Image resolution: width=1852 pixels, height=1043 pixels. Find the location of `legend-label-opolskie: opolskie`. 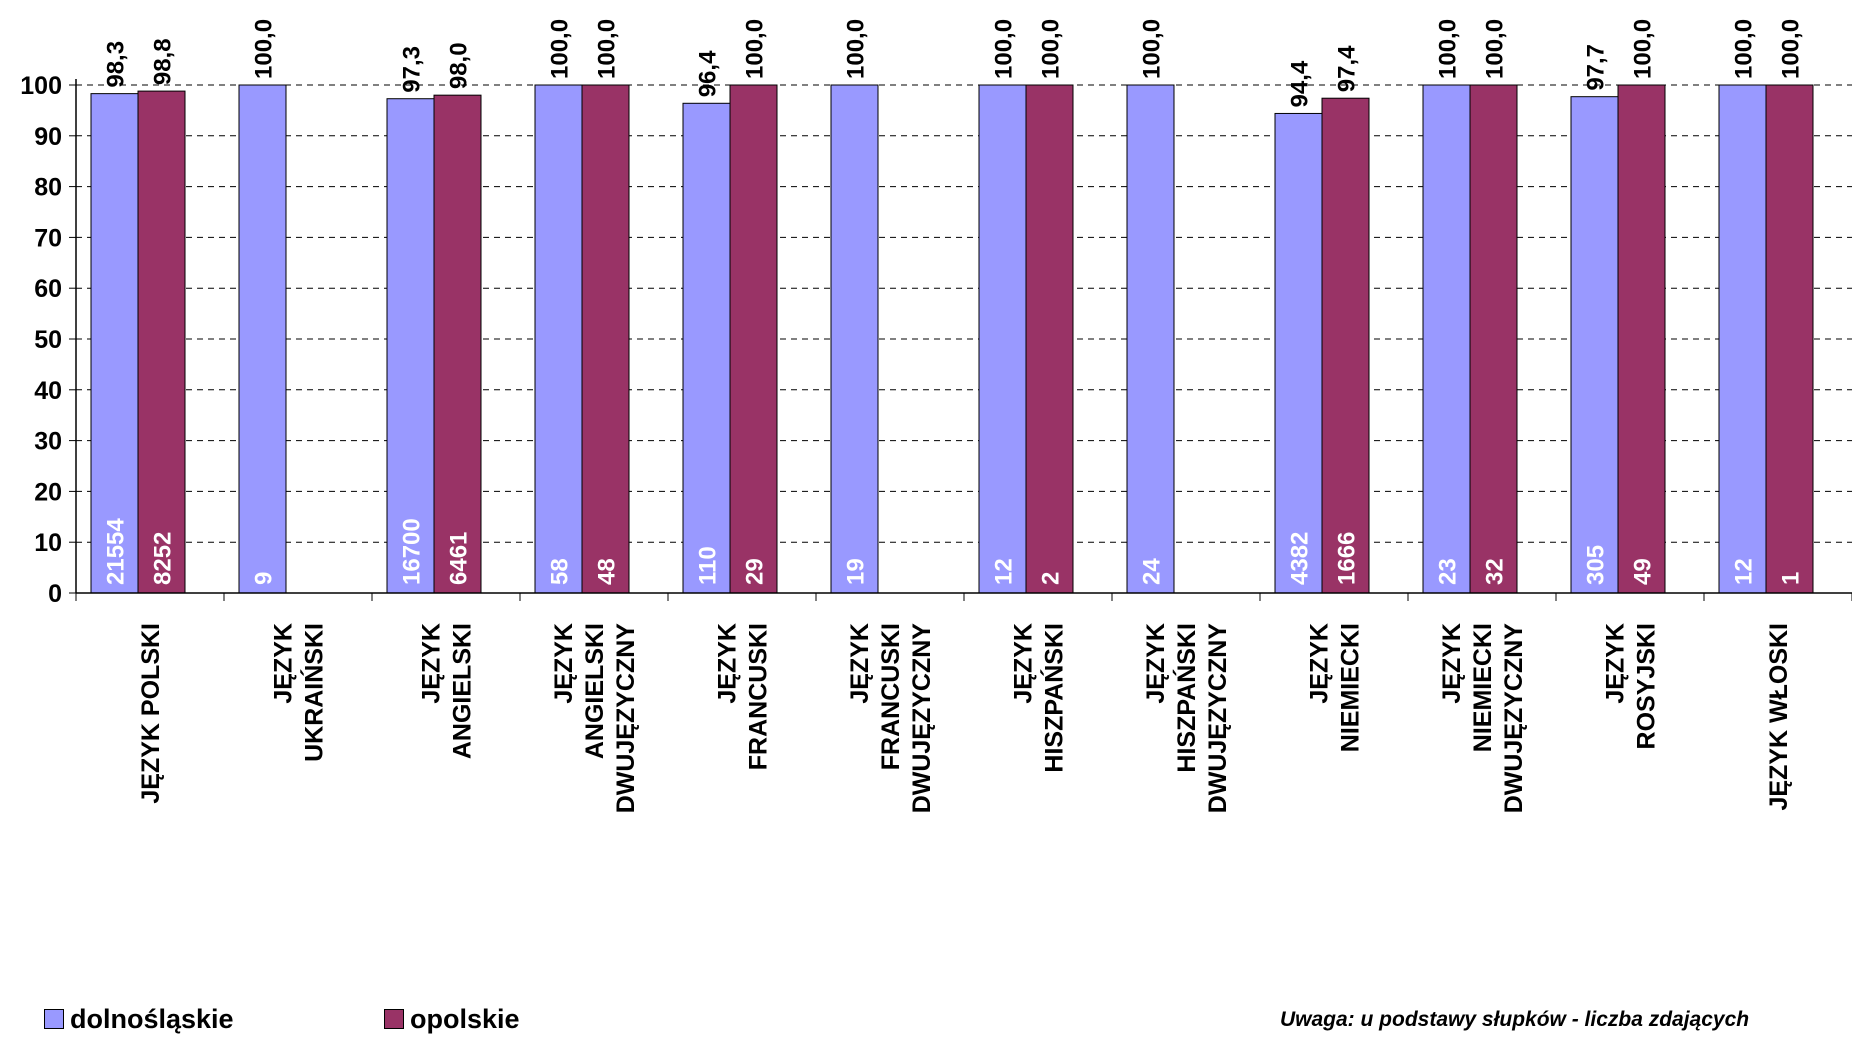

legend-label-opolskie: opolskie is located at coordinates (465, 1018).